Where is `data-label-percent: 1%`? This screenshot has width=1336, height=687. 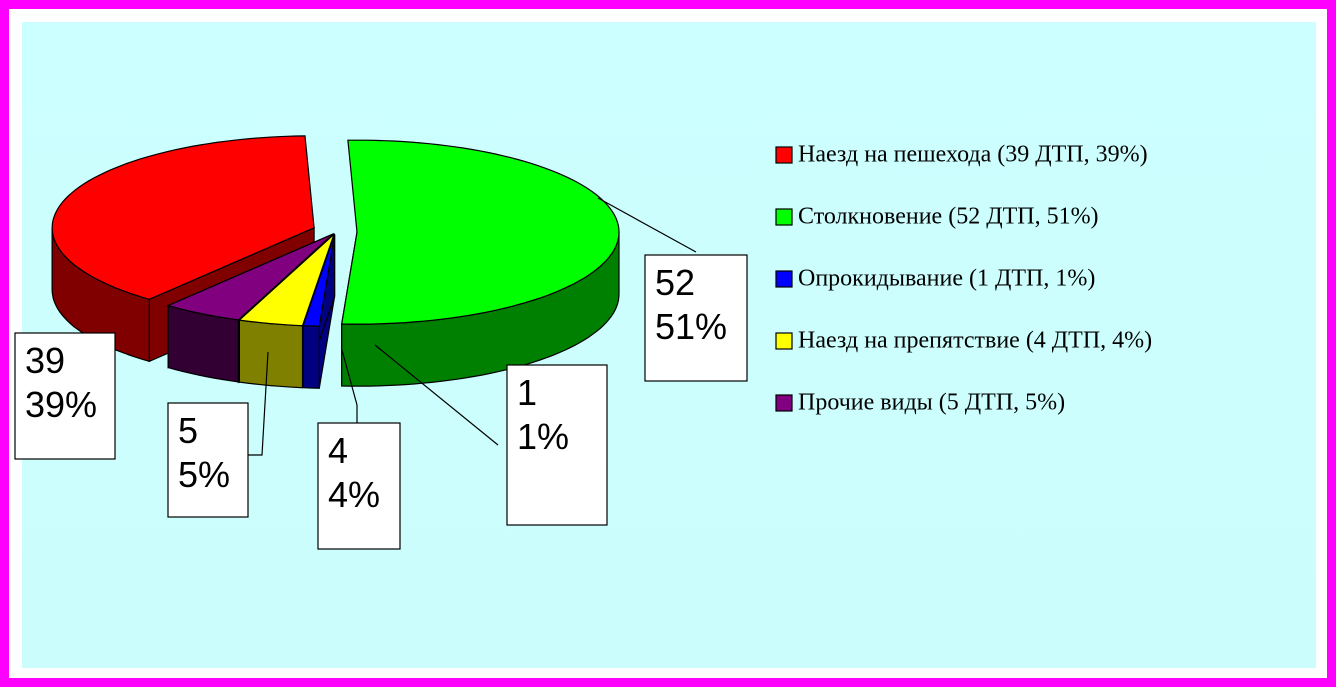 data-label-percent: 1% is located at coordinates (543, 436).